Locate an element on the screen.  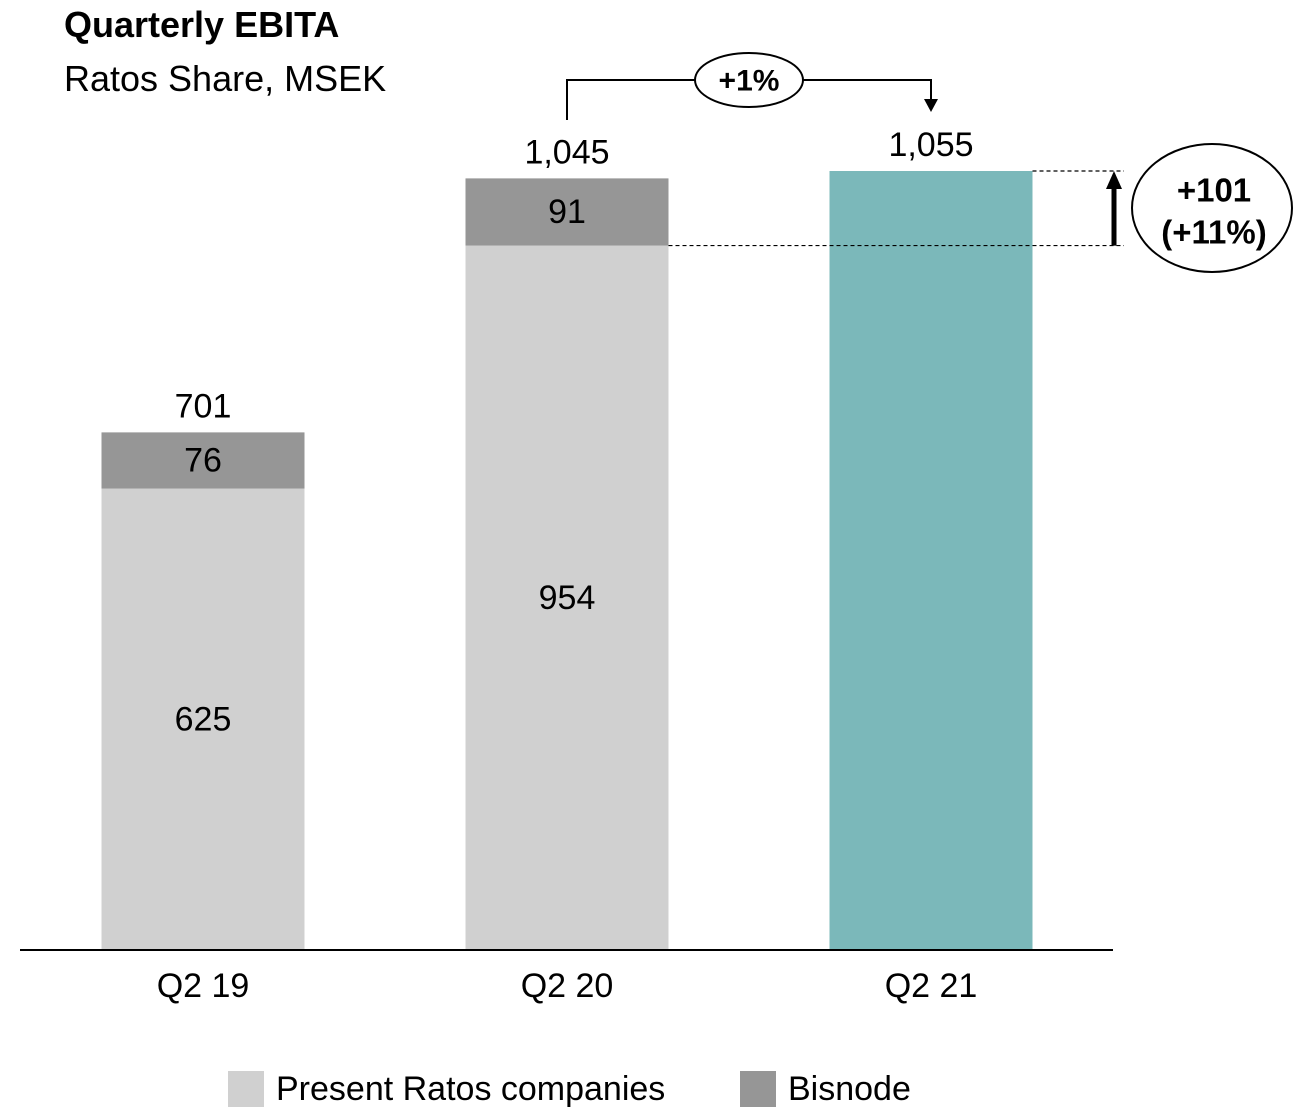
legend-item-bisnode: Bisnode is located at coordinates (825, 1089).